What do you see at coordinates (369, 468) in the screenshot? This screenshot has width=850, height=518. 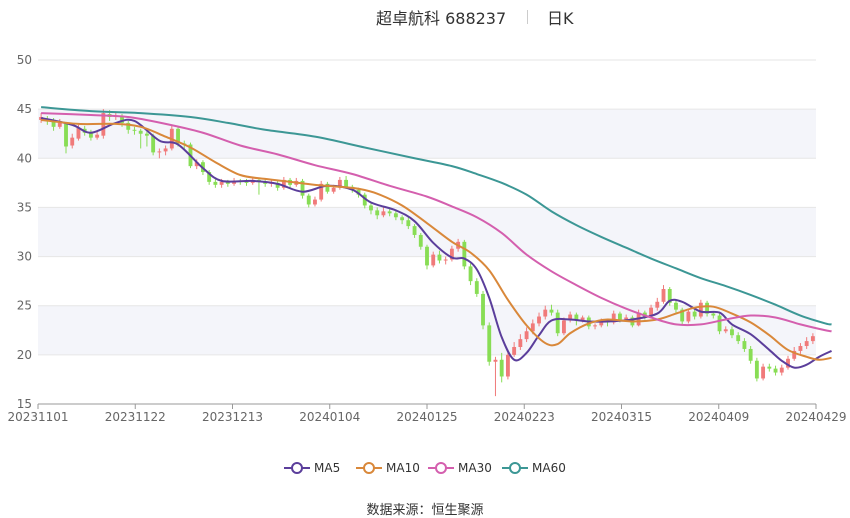 I see `legend-marker-ma10` at bounding box center [369, 468].